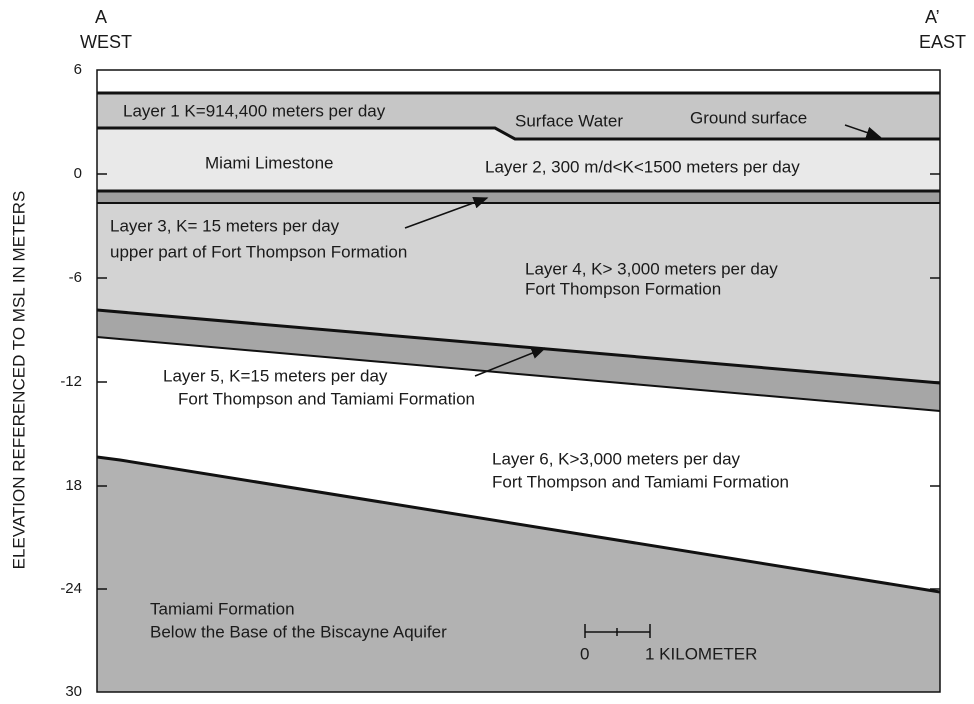 This screenshot has height=704, width=974. Describe the element at coordinates (569, 120) in the screenshot. I see `label: Surface Water` at that location.